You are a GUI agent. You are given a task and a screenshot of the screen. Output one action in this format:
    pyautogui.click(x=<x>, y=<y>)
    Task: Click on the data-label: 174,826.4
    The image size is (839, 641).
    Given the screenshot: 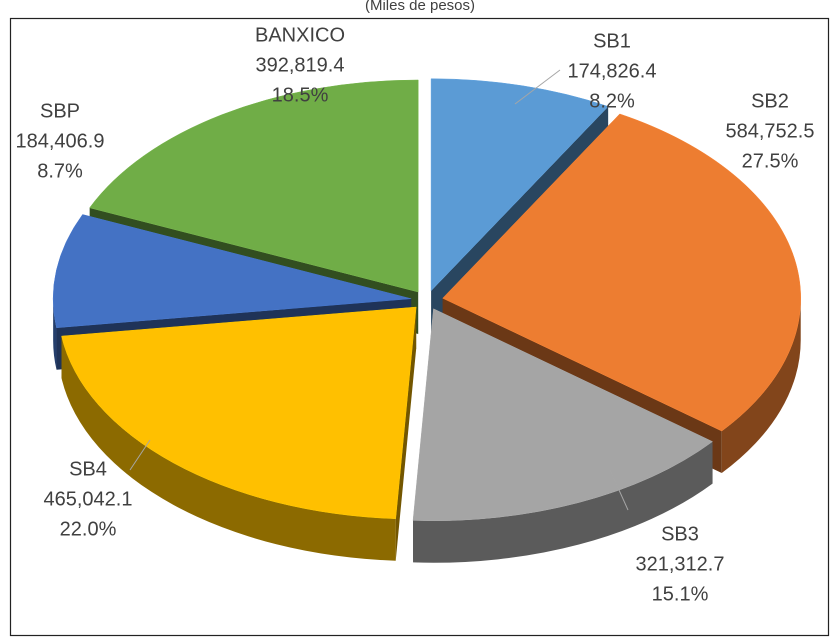 What is the action you would take?
    pyautogui.click(x=612, y=71)
    